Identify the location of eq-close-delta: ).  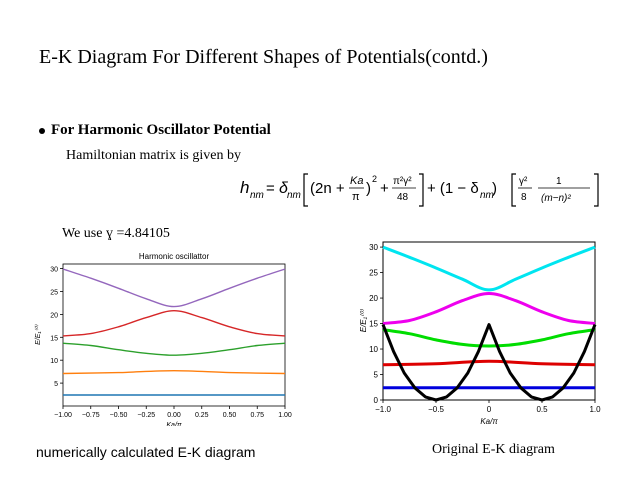
(494, 188).